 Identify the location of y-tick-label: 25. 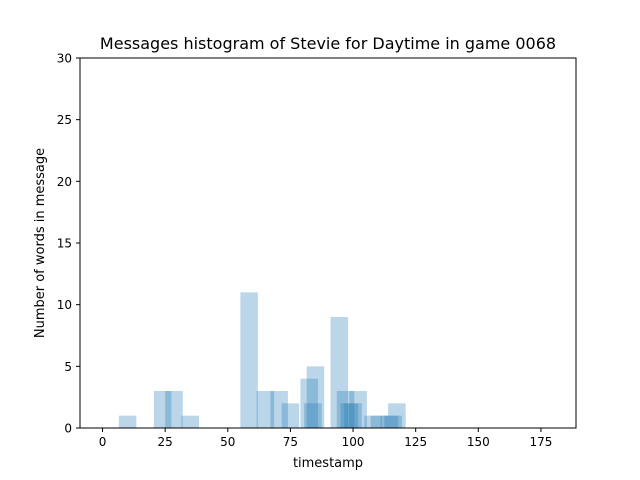
(64, 120).